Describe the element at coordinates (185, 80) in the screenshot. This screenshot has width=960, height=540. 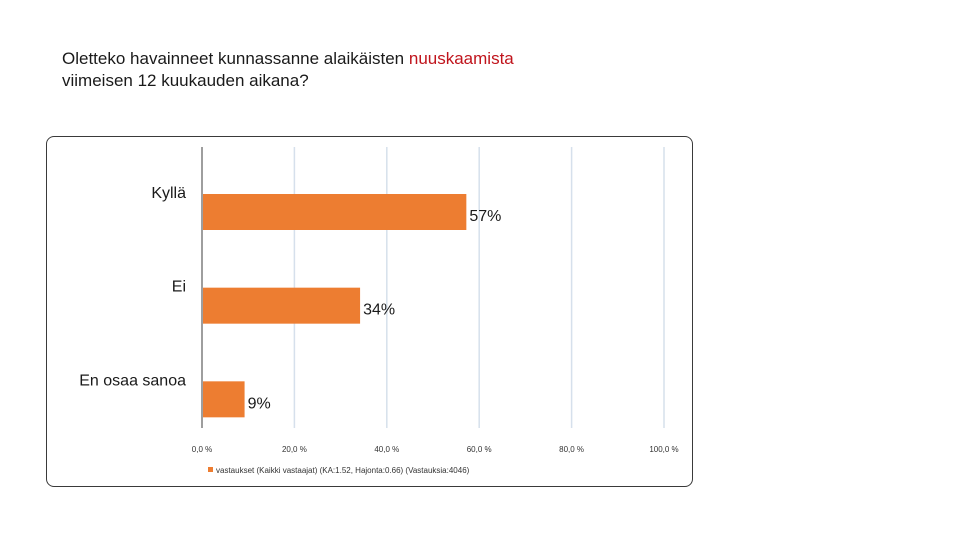
I see `title-text-end: viimeisen 12 kuukauden aikana?` at that location.